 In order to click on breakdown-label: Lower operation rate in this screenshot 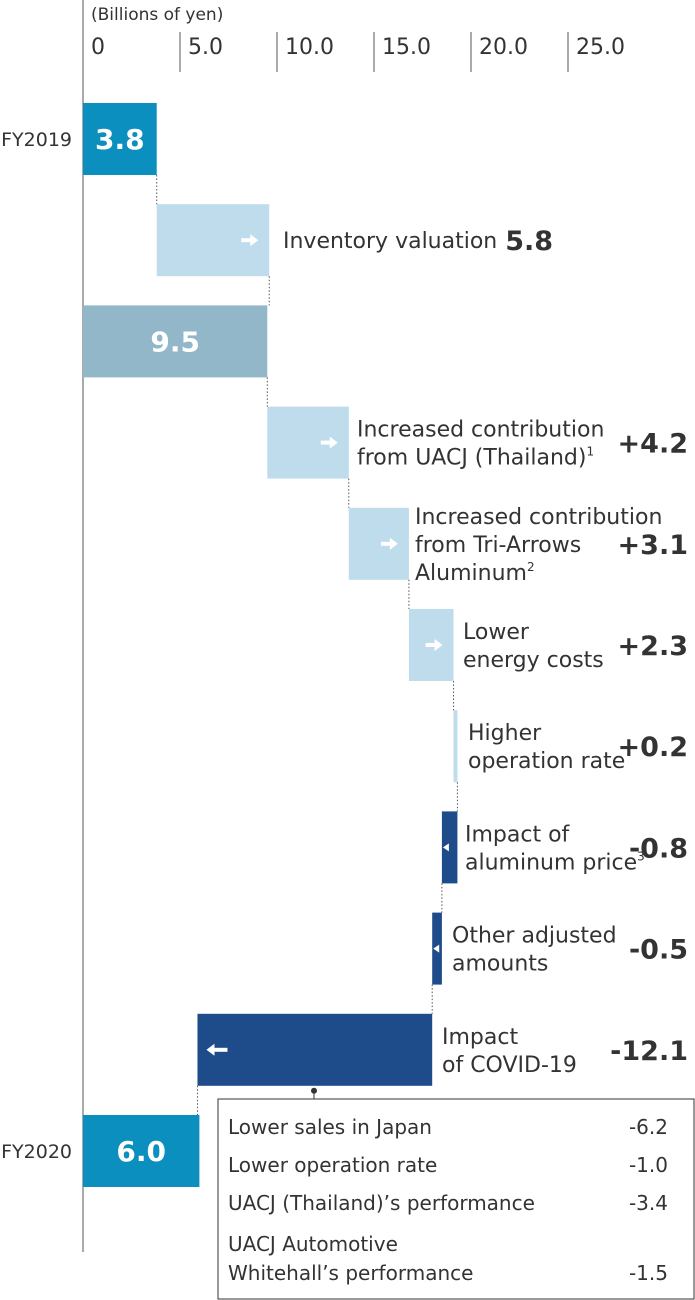, I will do `click(332, 1165)`.